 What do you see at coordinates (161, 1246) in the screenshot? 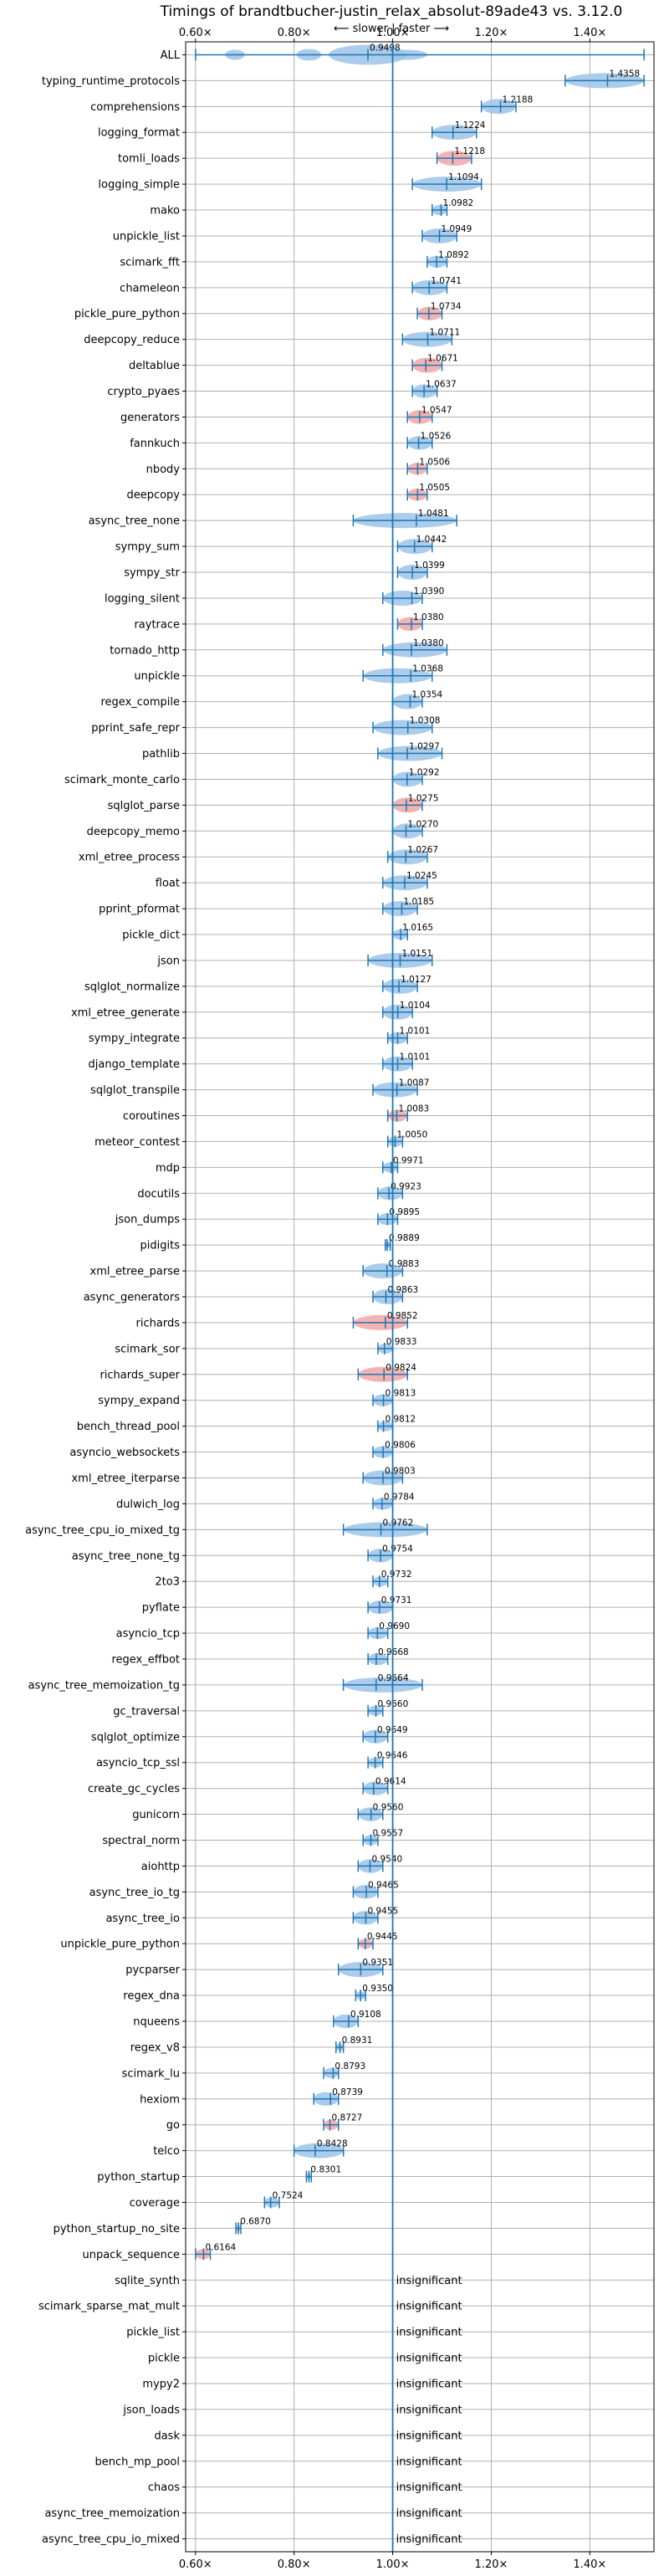
I see `benchmark-label: pidigits` at bounding box center [161, 1246].